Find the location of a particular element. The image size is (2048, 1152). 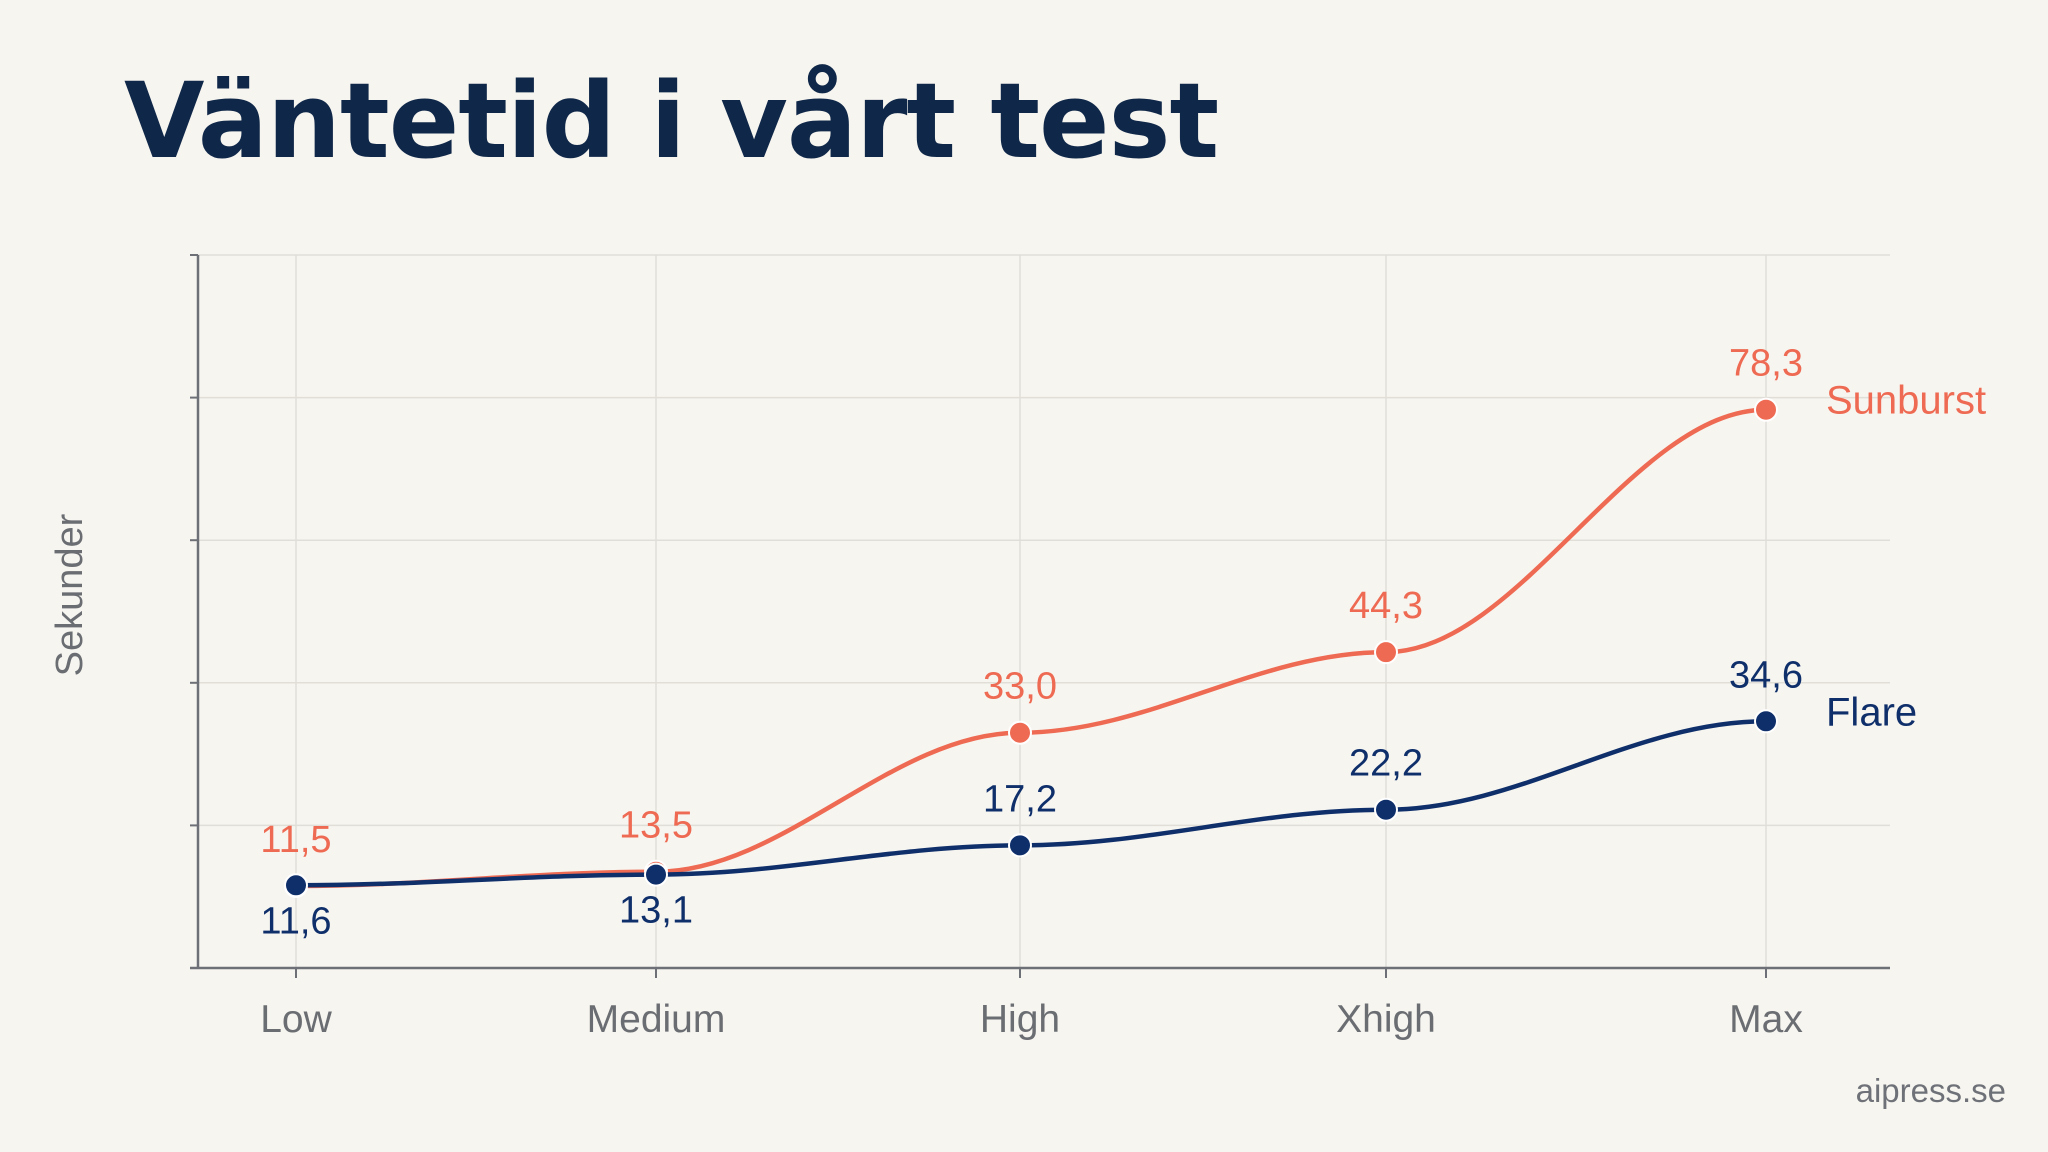

data-label-sunburst: 13,5 is located at coordinates (656, 826).